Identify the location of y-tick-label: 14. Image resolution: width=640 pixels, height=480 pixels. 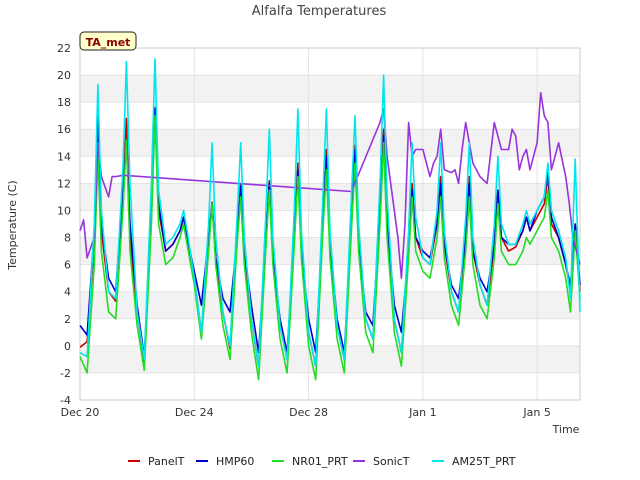
(64, 156).